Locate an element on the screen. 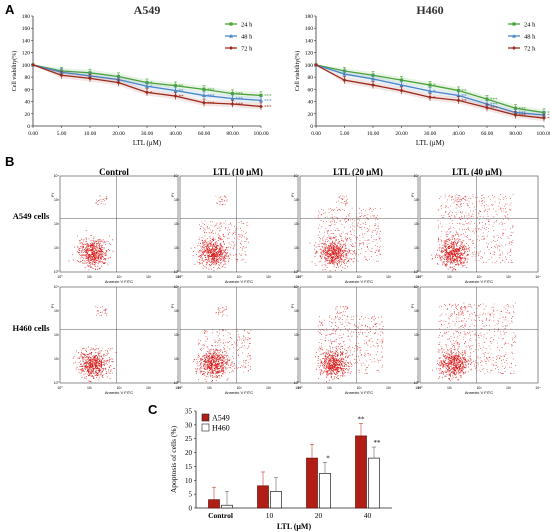 This screenshot has width=550, height=532. x-tick-label: 20.00 is located at coordinates (401, 134).